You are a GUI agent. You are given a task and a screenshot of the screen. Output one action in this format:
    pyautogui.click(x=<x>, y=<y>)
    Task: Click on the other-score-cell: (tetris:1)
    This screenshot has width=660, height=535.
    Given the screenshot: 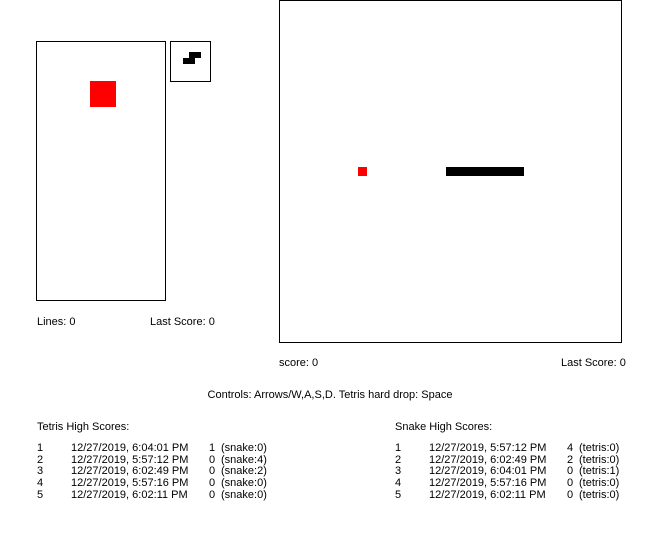 What is the action you would take?
    pyautogui.click(x=599, y=471)
    